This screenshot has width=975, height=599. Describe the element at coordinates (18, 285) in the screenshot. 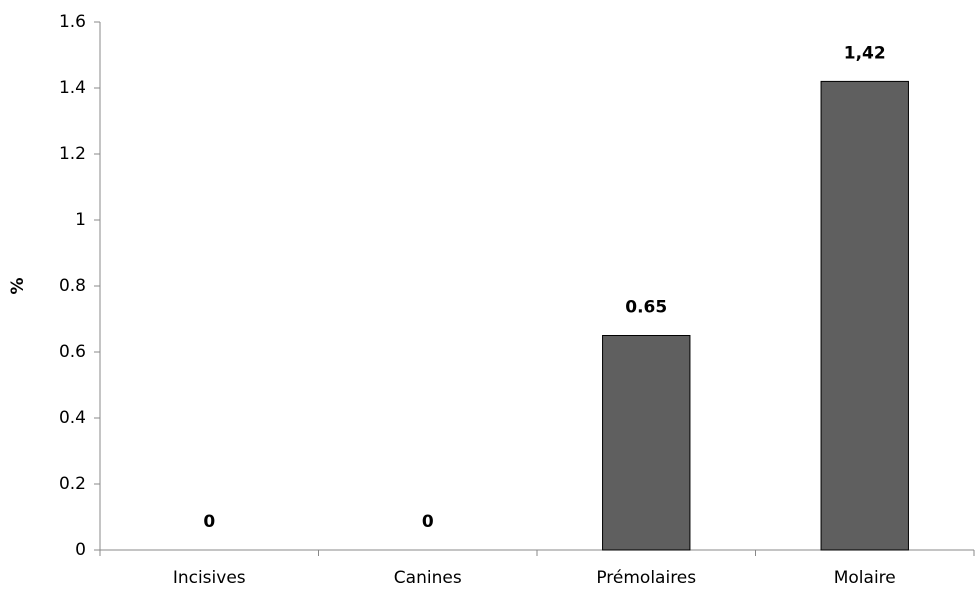

I see `y-axis-label: %` at that location.